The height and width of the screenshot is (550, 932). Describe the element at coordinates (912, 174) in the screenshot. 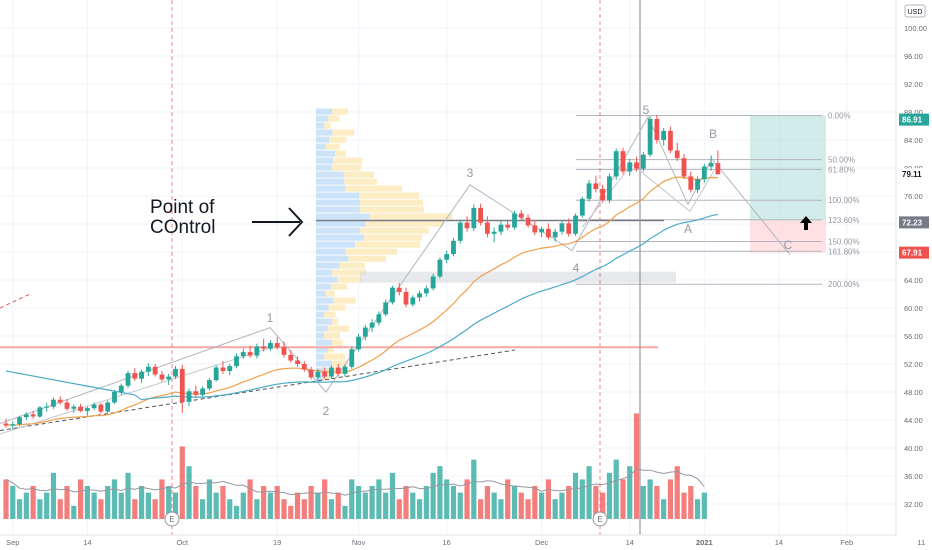

I see `price-badge-label: 79.11` at that location.